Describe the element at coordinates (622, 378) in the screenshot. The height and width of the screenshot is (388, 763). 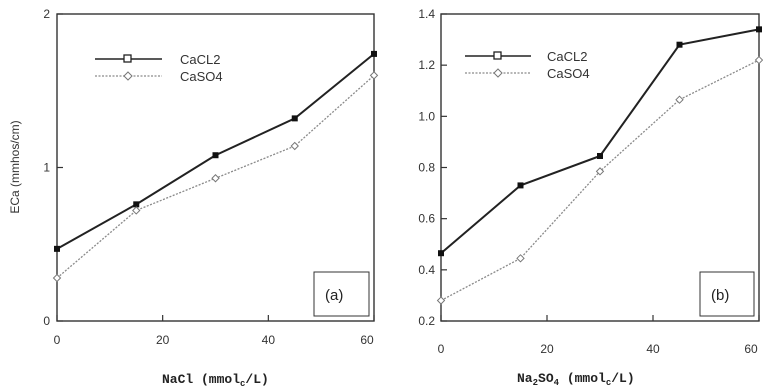
I see `chart-b-xlabel-tail: /L)` at that location.